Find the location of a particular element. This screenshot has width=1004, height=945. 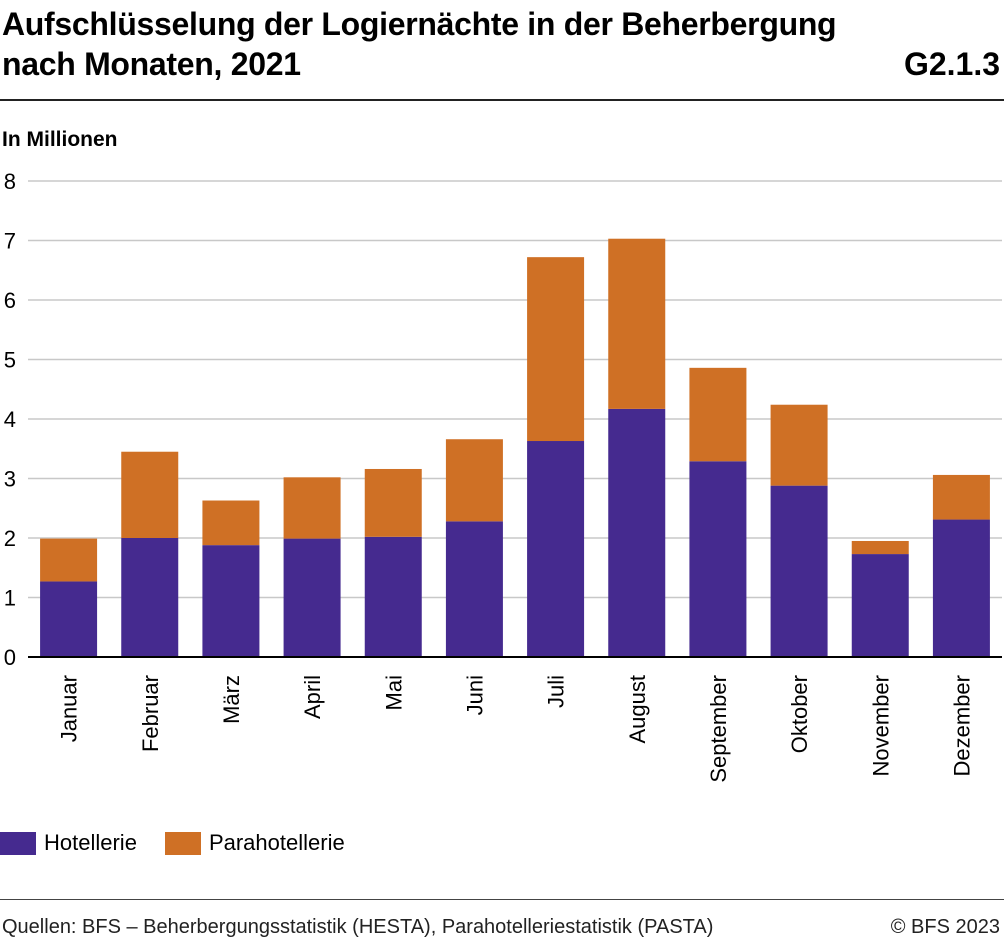

legend-label-hotellerie: Hotellerie is located at coordinates (90, 842).